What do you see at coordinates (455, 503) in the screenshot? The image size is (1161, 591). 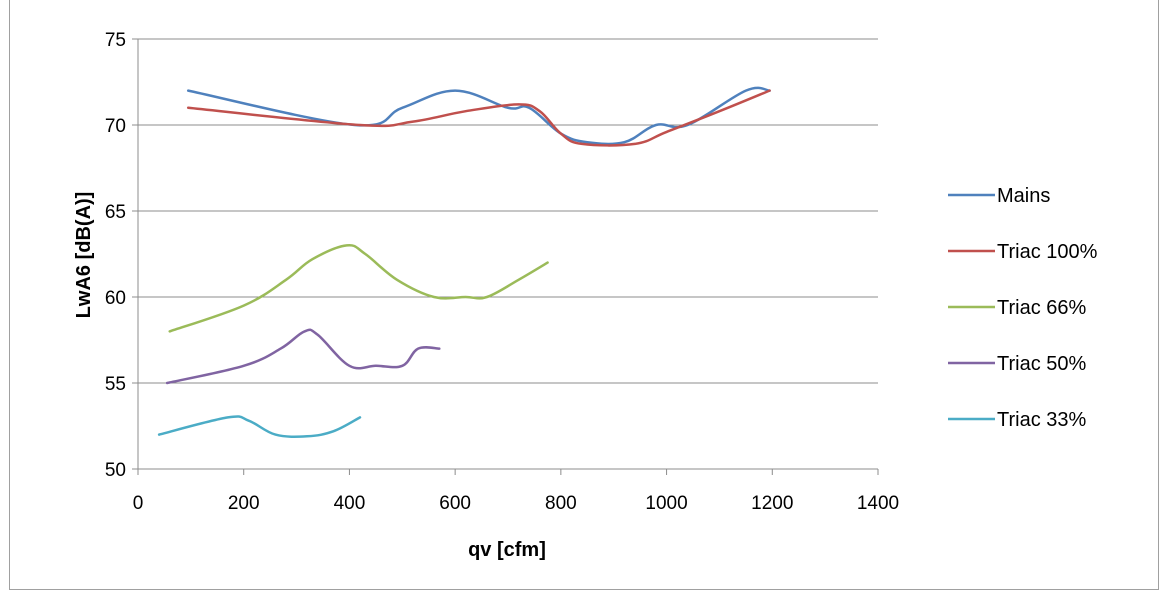 I see `x-tick-label: 600` at bounding box center [455, 503].